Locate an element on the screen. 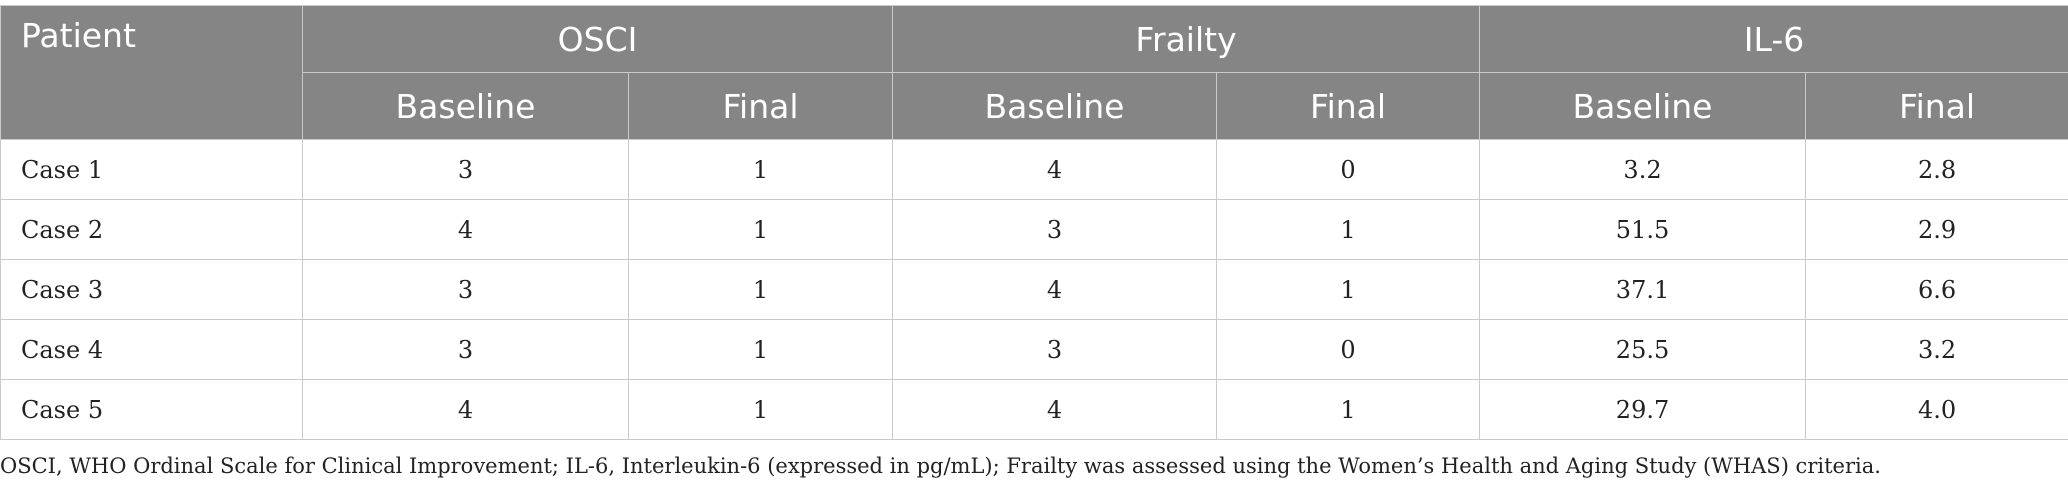  patient-column-header: Patient is located at coordinates (151, 72).